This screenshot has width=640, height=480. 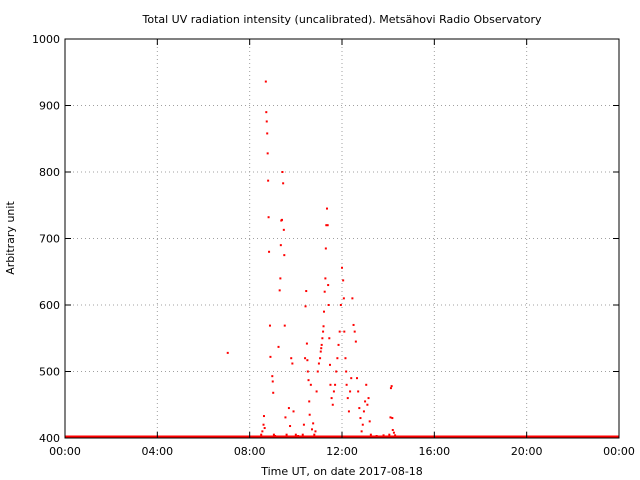 I want to click on x-tick-label: 12:00, so click(x=342, y=451).